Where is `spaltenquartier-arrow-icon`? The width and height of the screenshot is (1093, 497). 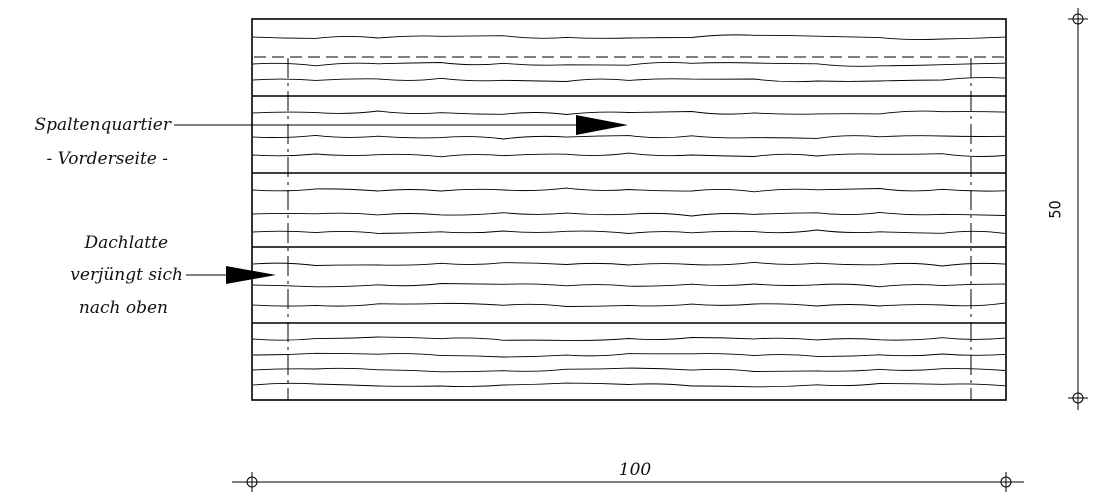 spaltenquartier-arrow-icon is located at coordinates (602, 125).